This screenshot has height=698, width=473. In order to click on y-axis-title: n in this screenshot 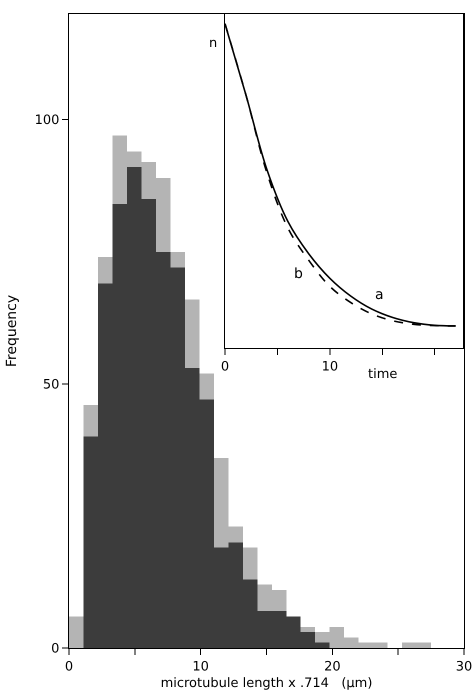, I will do `click(213, 43)`.